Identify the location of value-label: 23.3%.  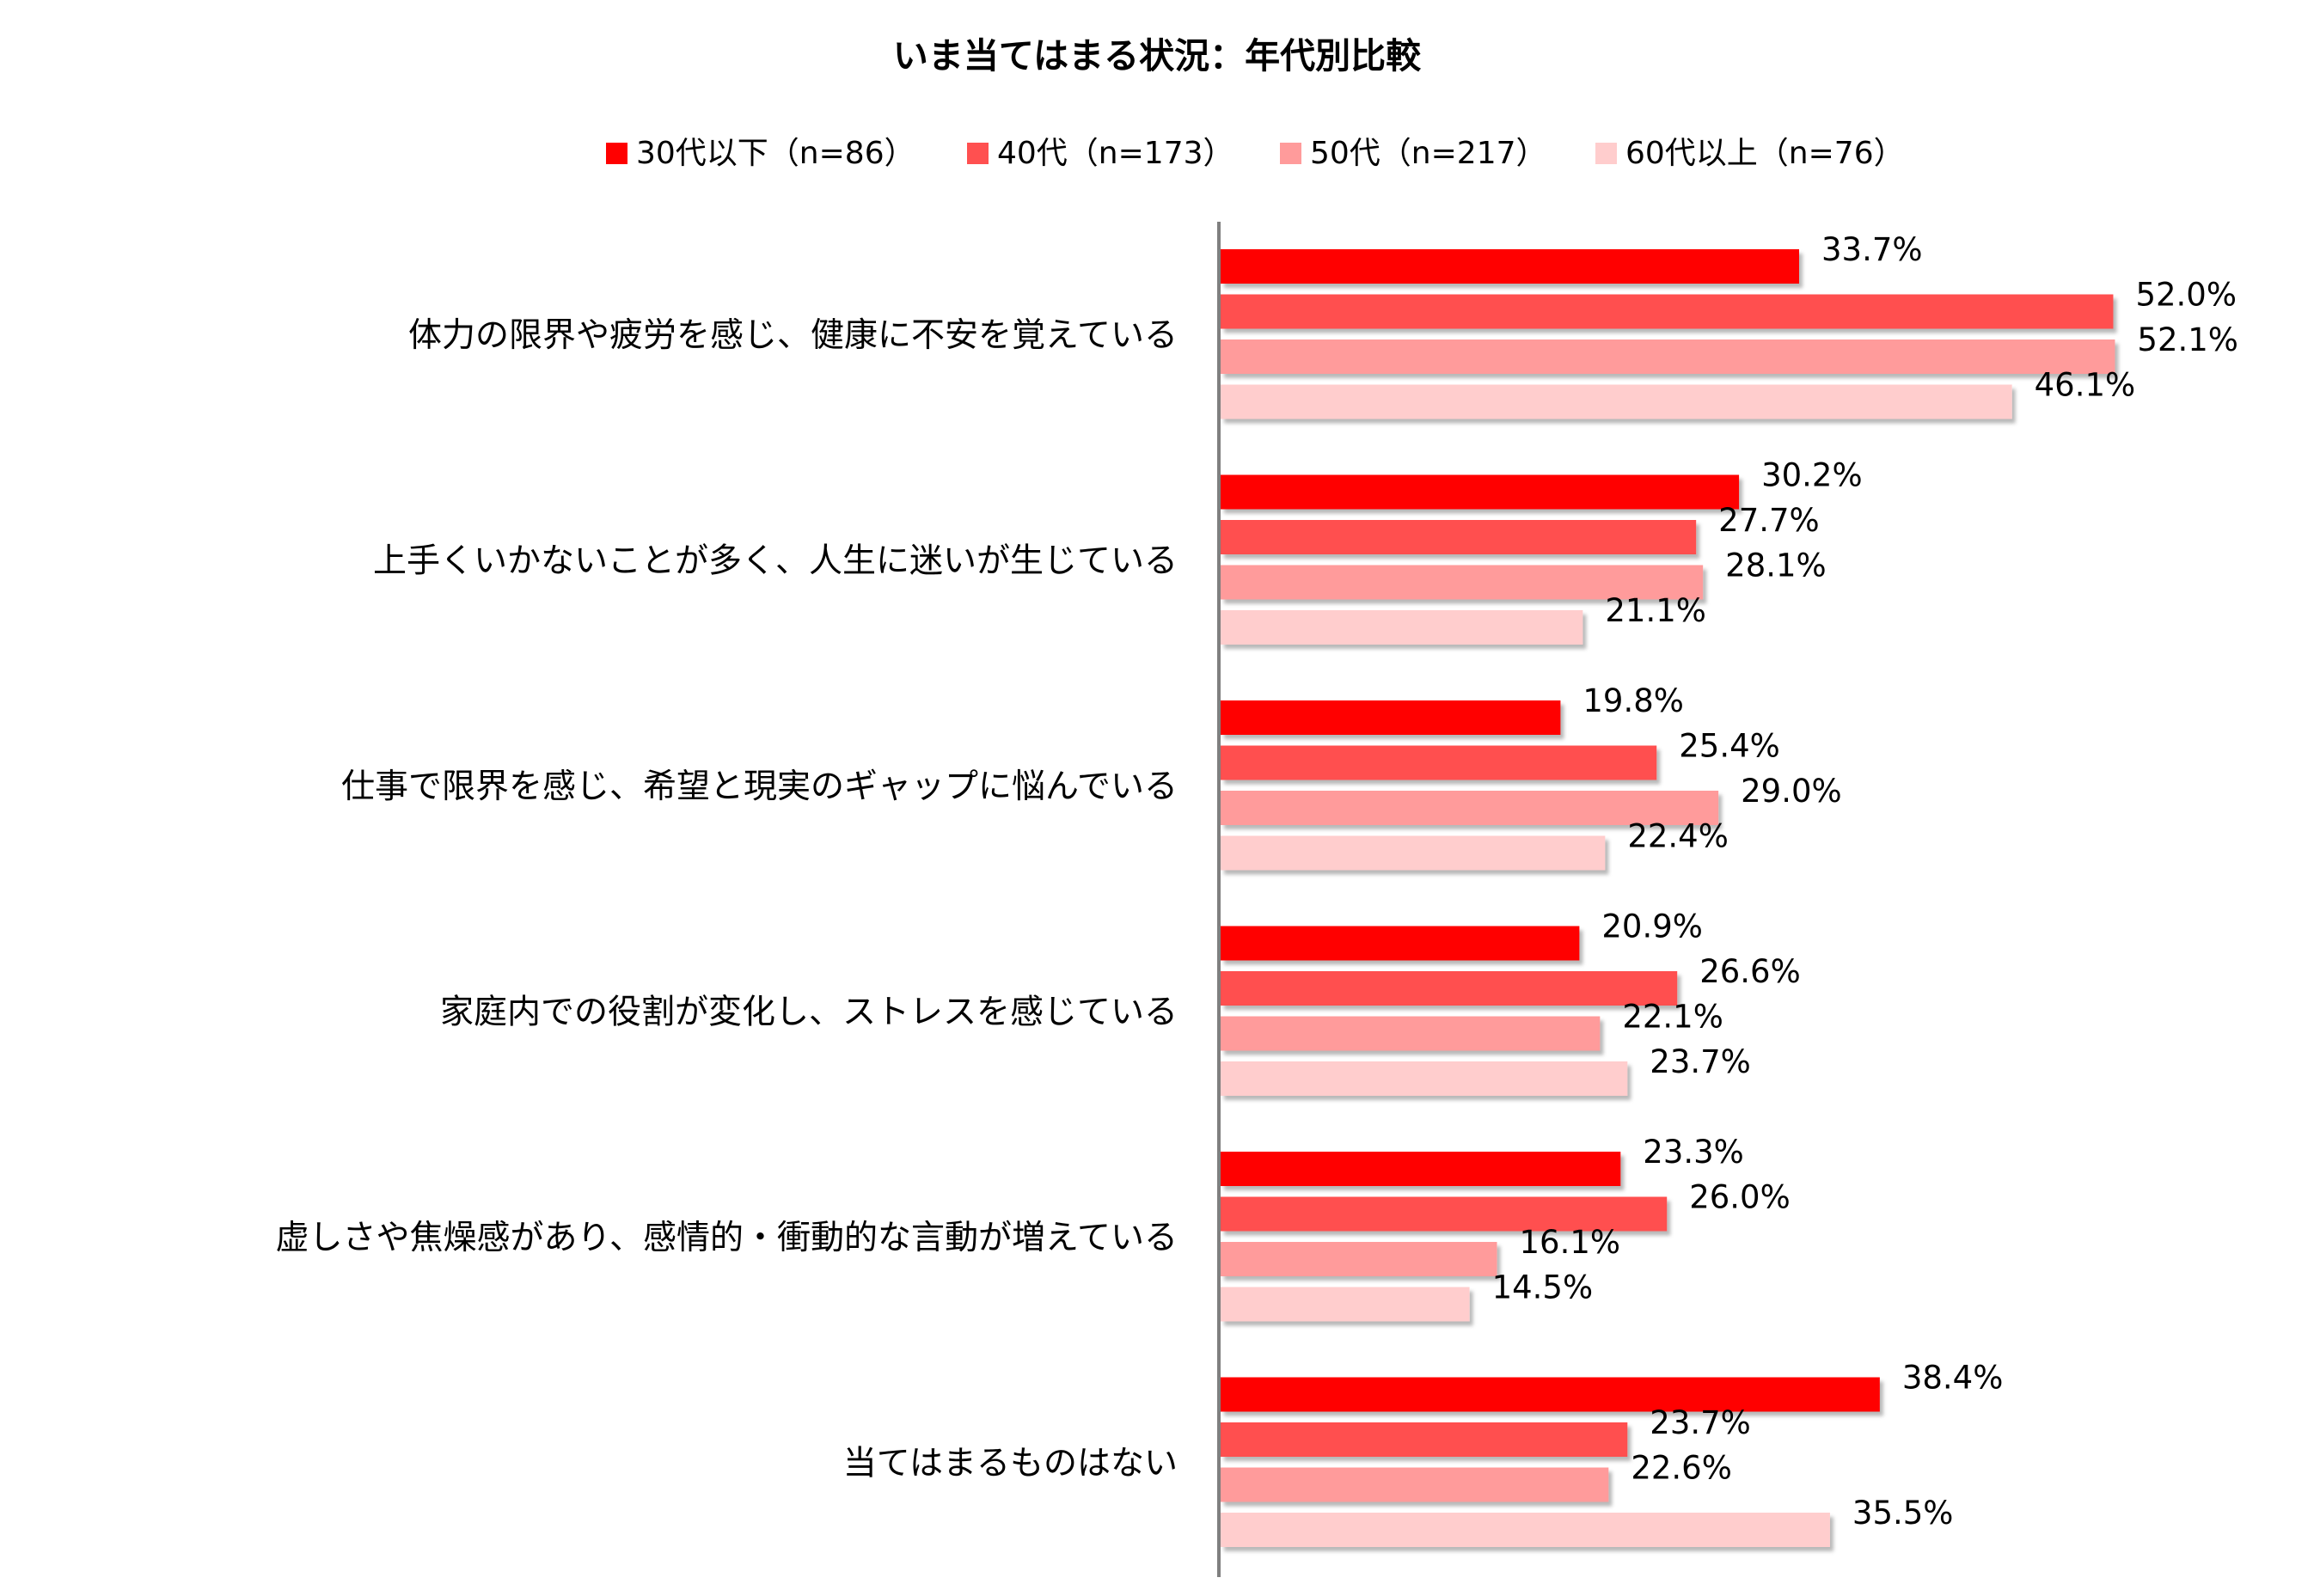
(1693, 1152).